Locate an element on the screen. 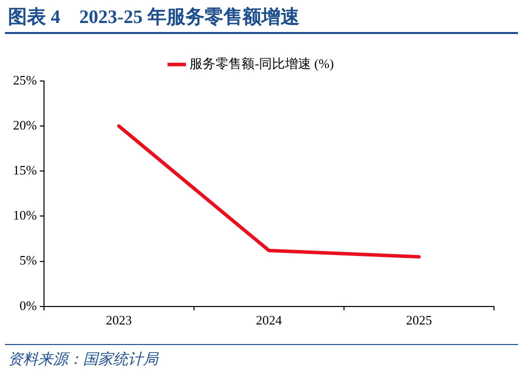  legend-label: 服务零售额-同比增速 (%) is located at coordinates (262, 63).